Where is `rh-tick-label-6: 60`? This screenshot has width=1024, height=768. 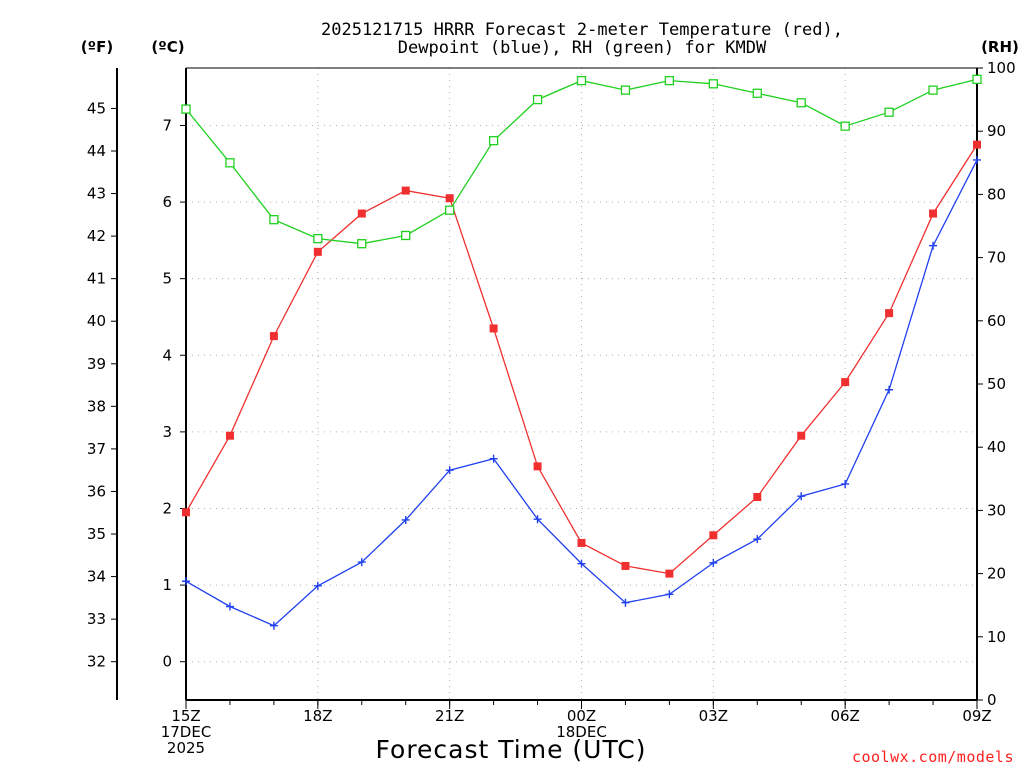 rh-tick-label-6: 60 is located at coordinates (996, 321).